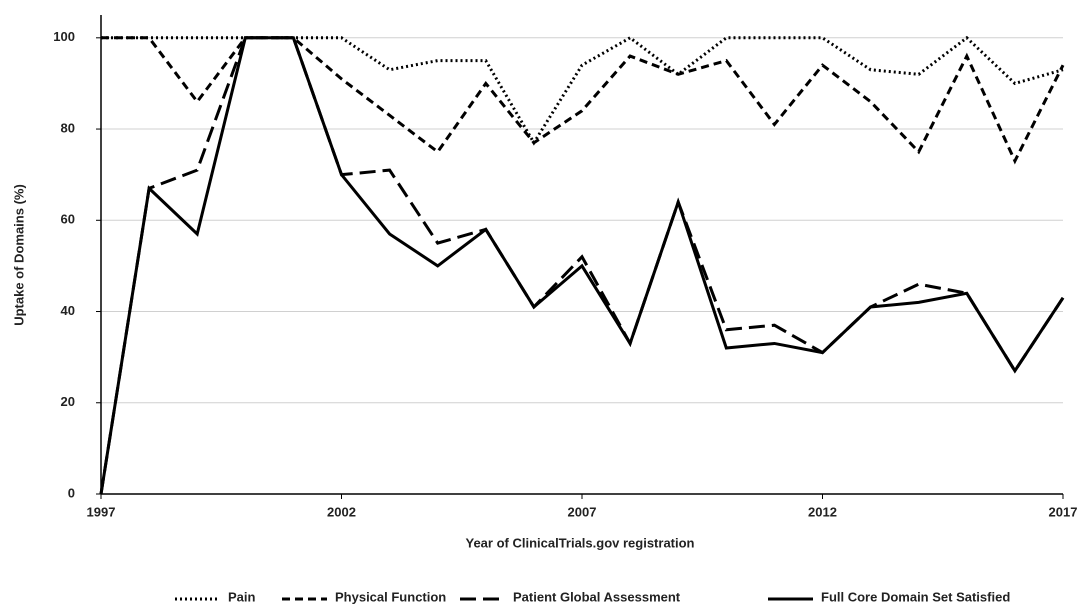  I want to click on x-tick-label: 1997, so click(101, 511).